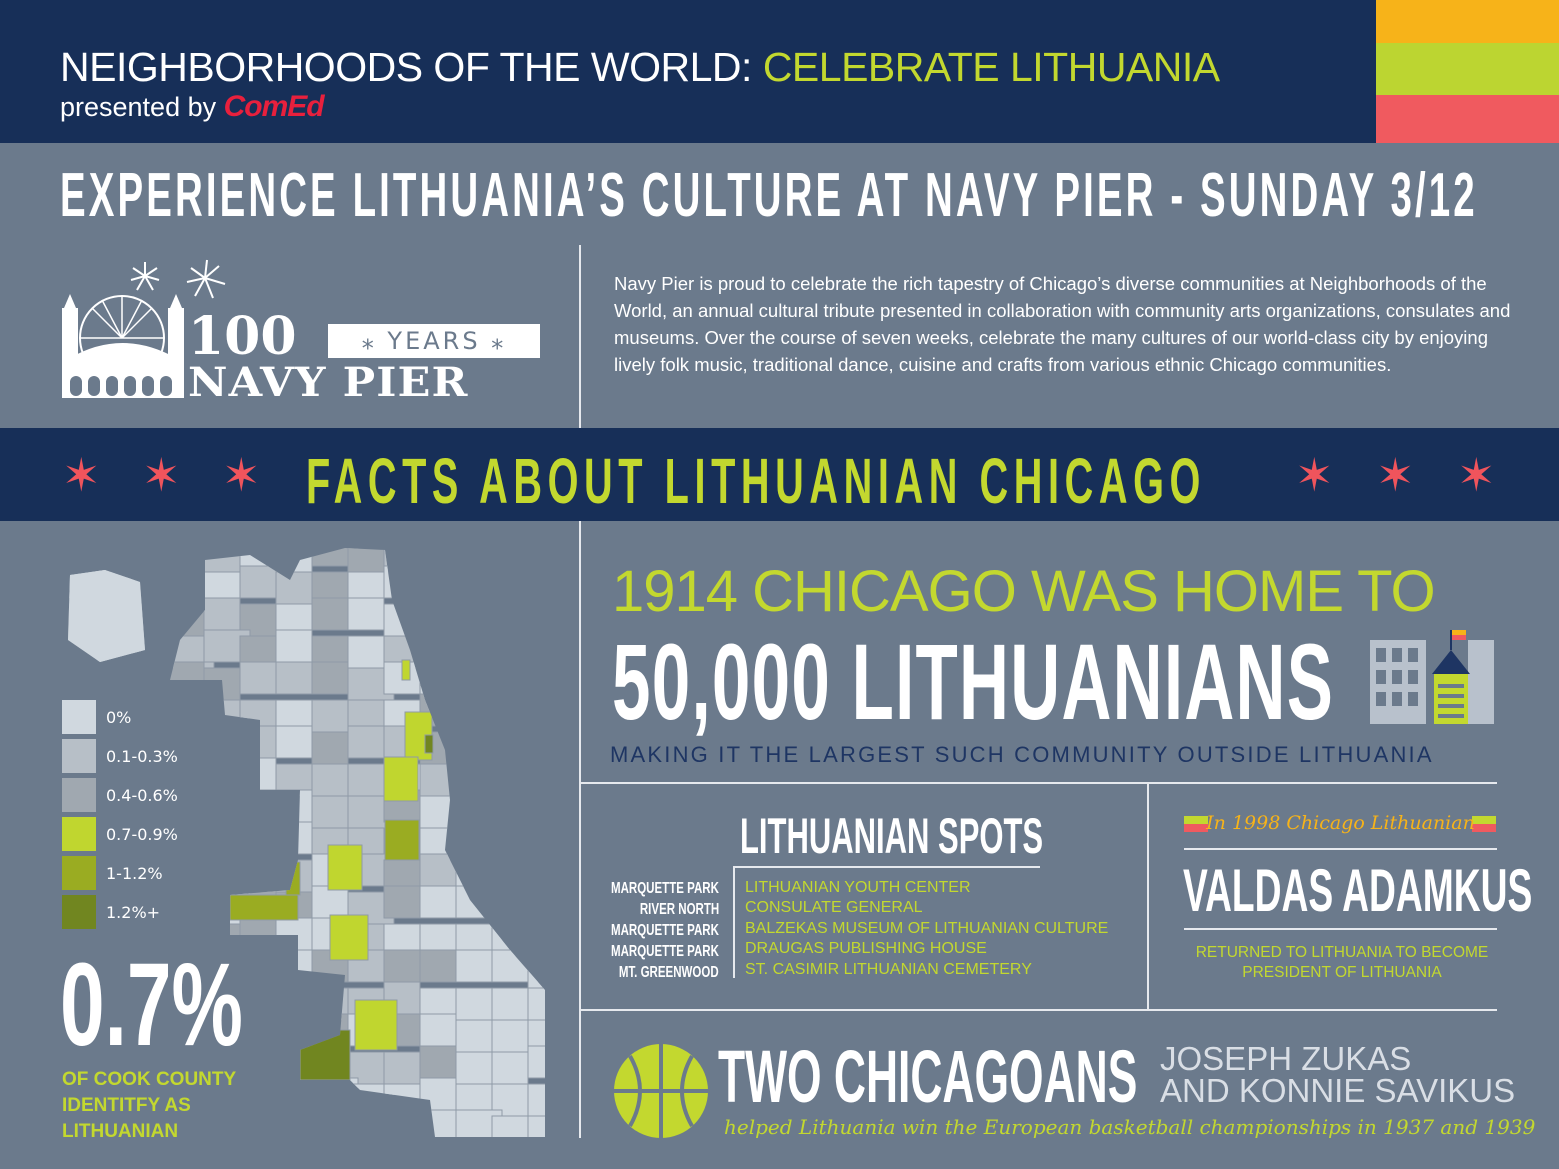 Image resolution: width=1559 pixels, height=1169 pixels. I want to click on spot-place: DRAUGAS PUBLISHING HOUSE, so click(866, 948).